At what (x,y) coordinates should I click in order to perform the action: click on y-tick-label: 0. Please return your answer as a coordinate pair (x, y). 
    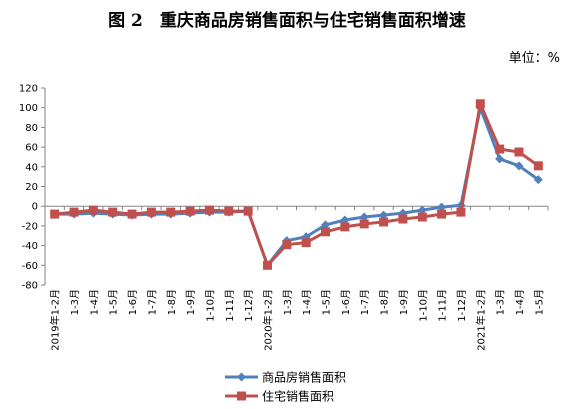
    Looking at the image, I should click on (35, 207).